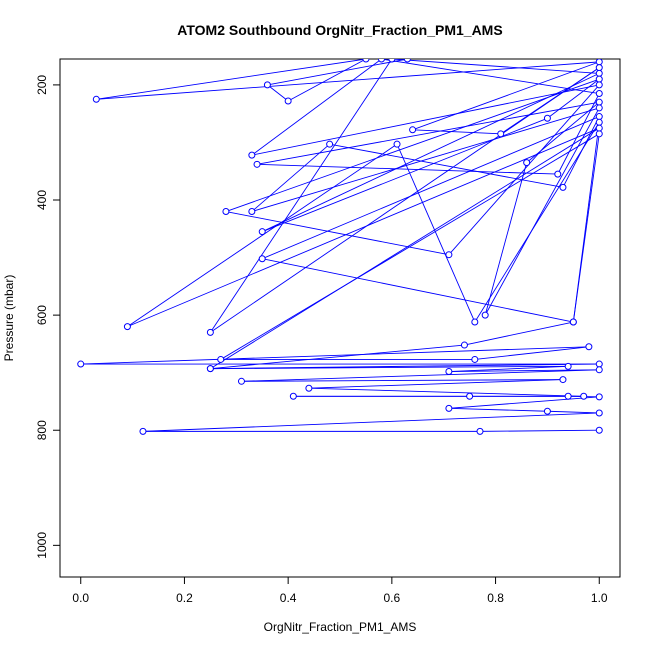 The image size is (650, 650). What do you see at coordinates (42, 430) in the screenshot?
I see `y-tick-label: 800` at bounding box center [42, 430].